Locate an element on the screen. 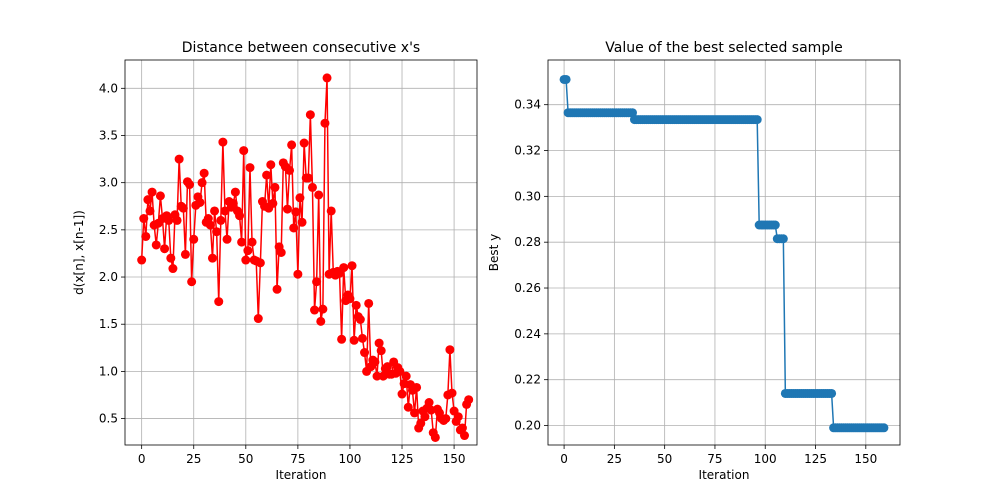 This screenshot has width=1000, height=500. y-tick-label: 2.0 is located at coordinates (108, 277).